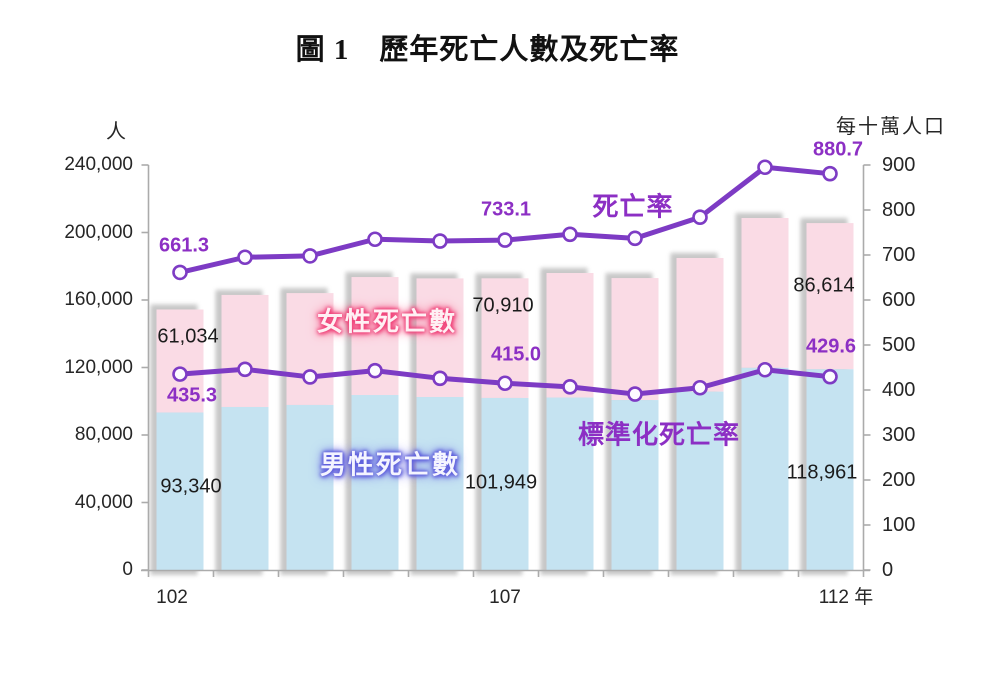  What do you see at coordinates (503, 305) in the screenshot?
I see `data-label-count: 70,910` at bounding box center [503, 305].